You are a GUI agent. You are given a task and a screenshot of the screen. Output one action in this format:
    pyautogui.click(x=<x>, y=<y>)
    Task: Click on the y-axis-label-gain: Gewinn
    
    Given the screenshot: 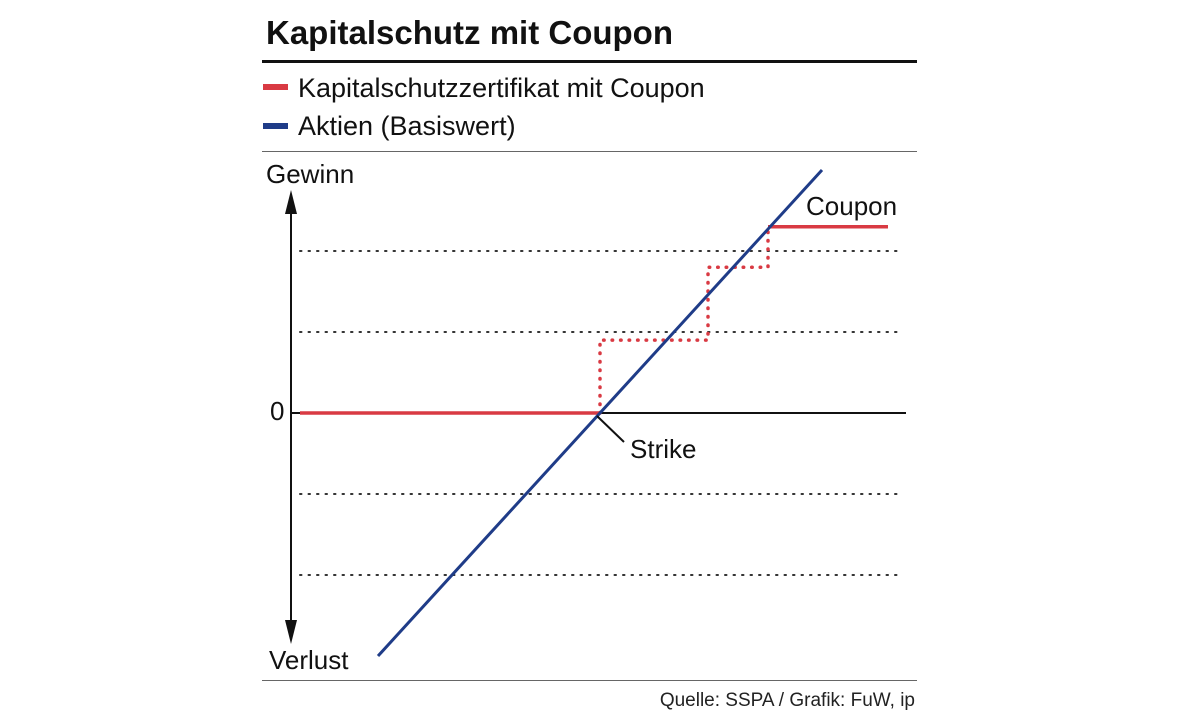 What is the action you would take?
    pyautogui.click(x=310, y=174)
    